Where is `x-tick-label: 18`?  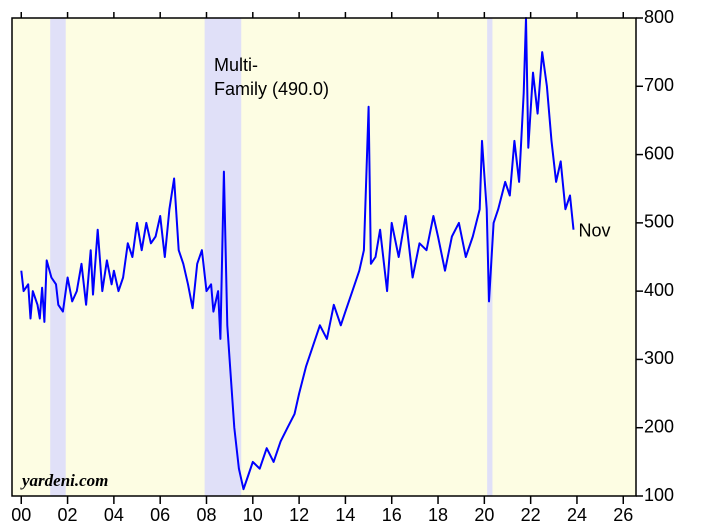
x-tick-label: 18 is located at coordinates (438, 515).